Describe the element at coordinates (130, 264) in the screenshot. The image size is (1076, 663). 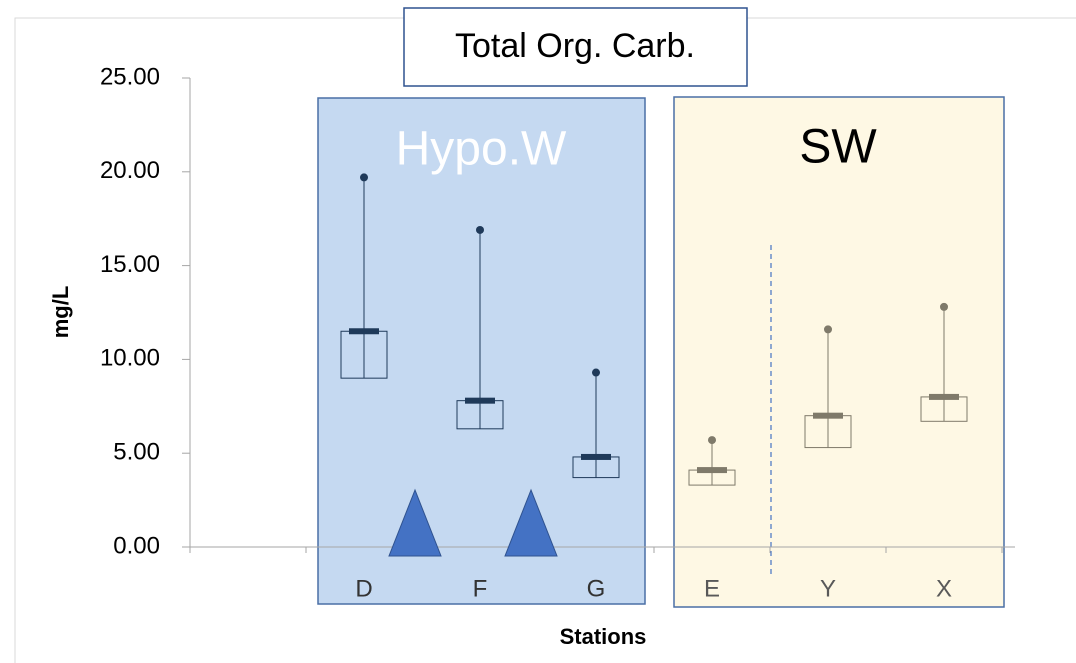
I see `y-tick-label: 15.00` at that location.